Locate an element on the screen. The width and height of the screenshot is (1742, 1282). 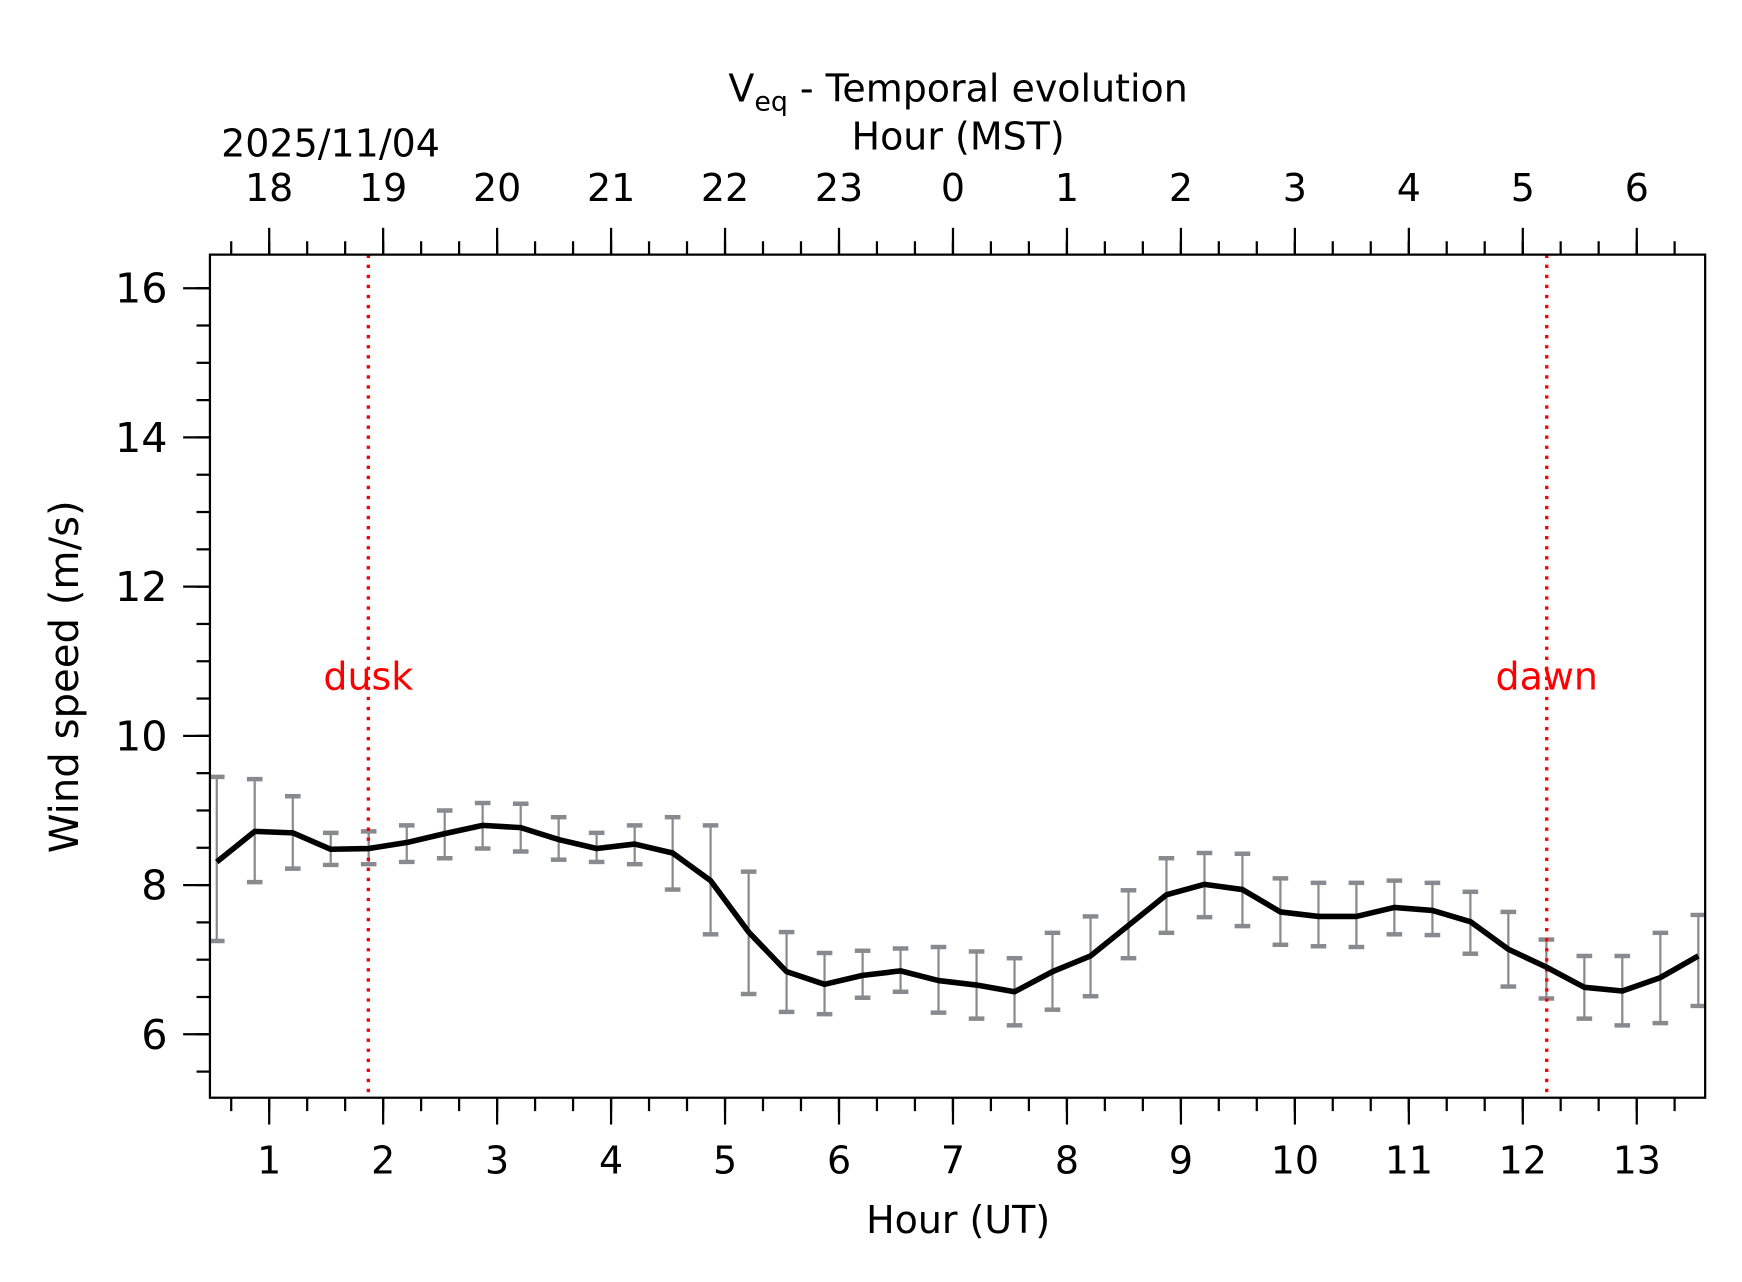
y-tick-label: 6 is located at coordinates (154, 1035).